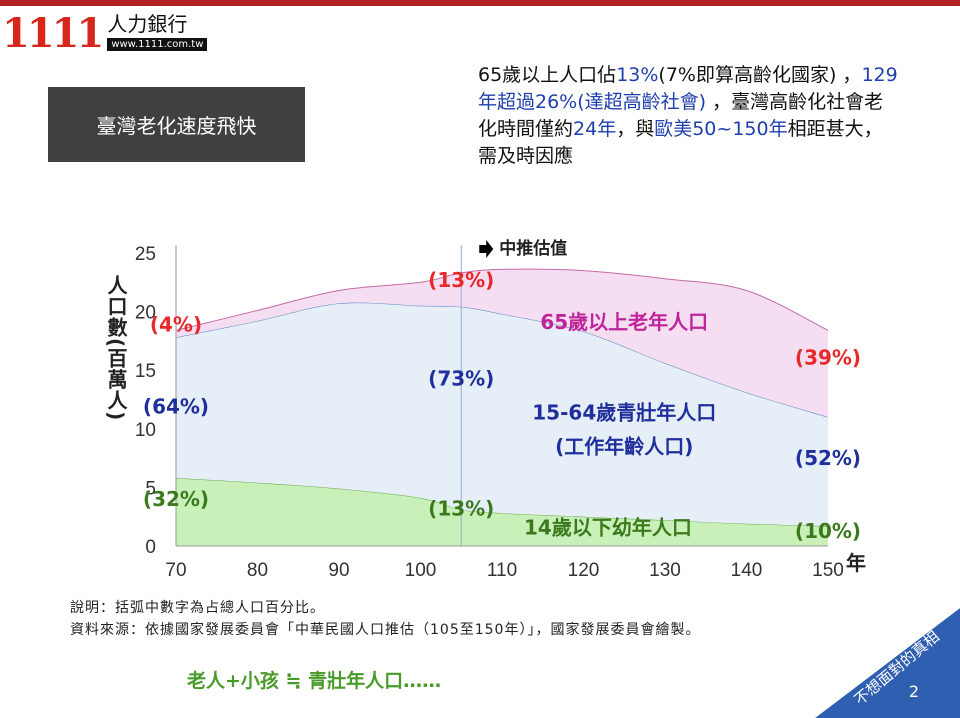 The height and width of the screenshot is (718, 960). Describe the element at coordinates (760, 75) in the screenshot. I see `description-run-2: (7%即算高齡化國家) ，` at that location.